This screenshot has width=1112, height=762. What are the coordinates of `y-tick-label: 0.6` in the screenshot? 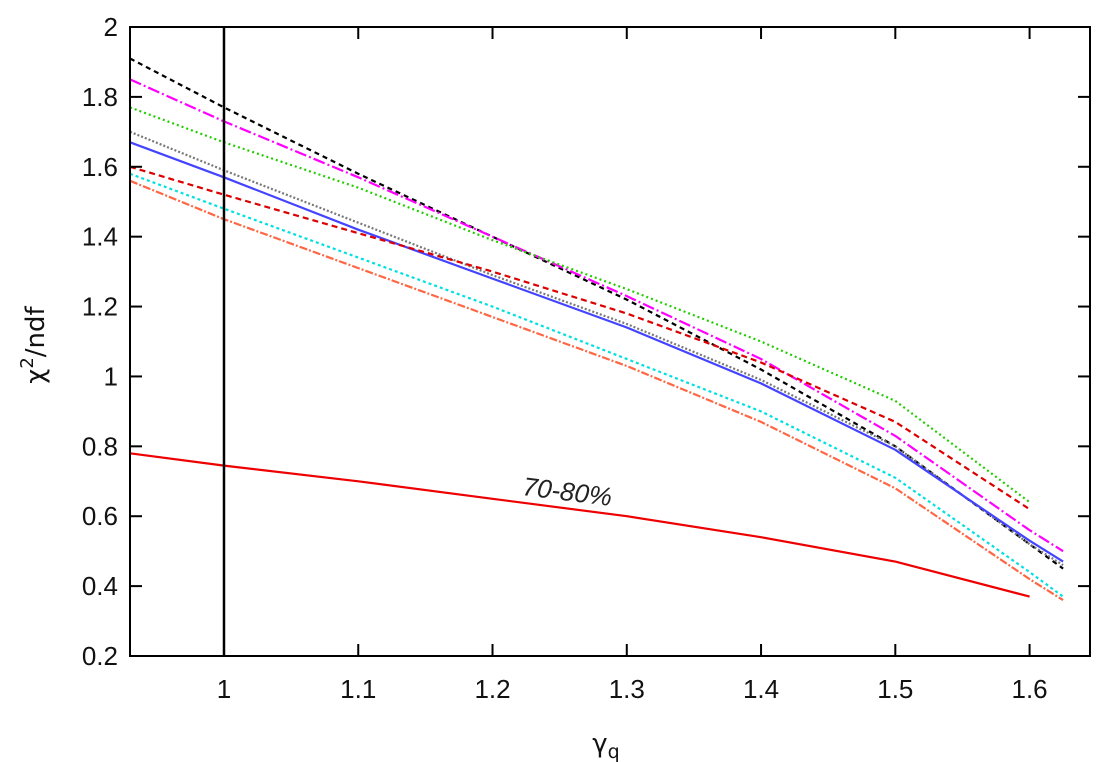 It's located at (100, 516).